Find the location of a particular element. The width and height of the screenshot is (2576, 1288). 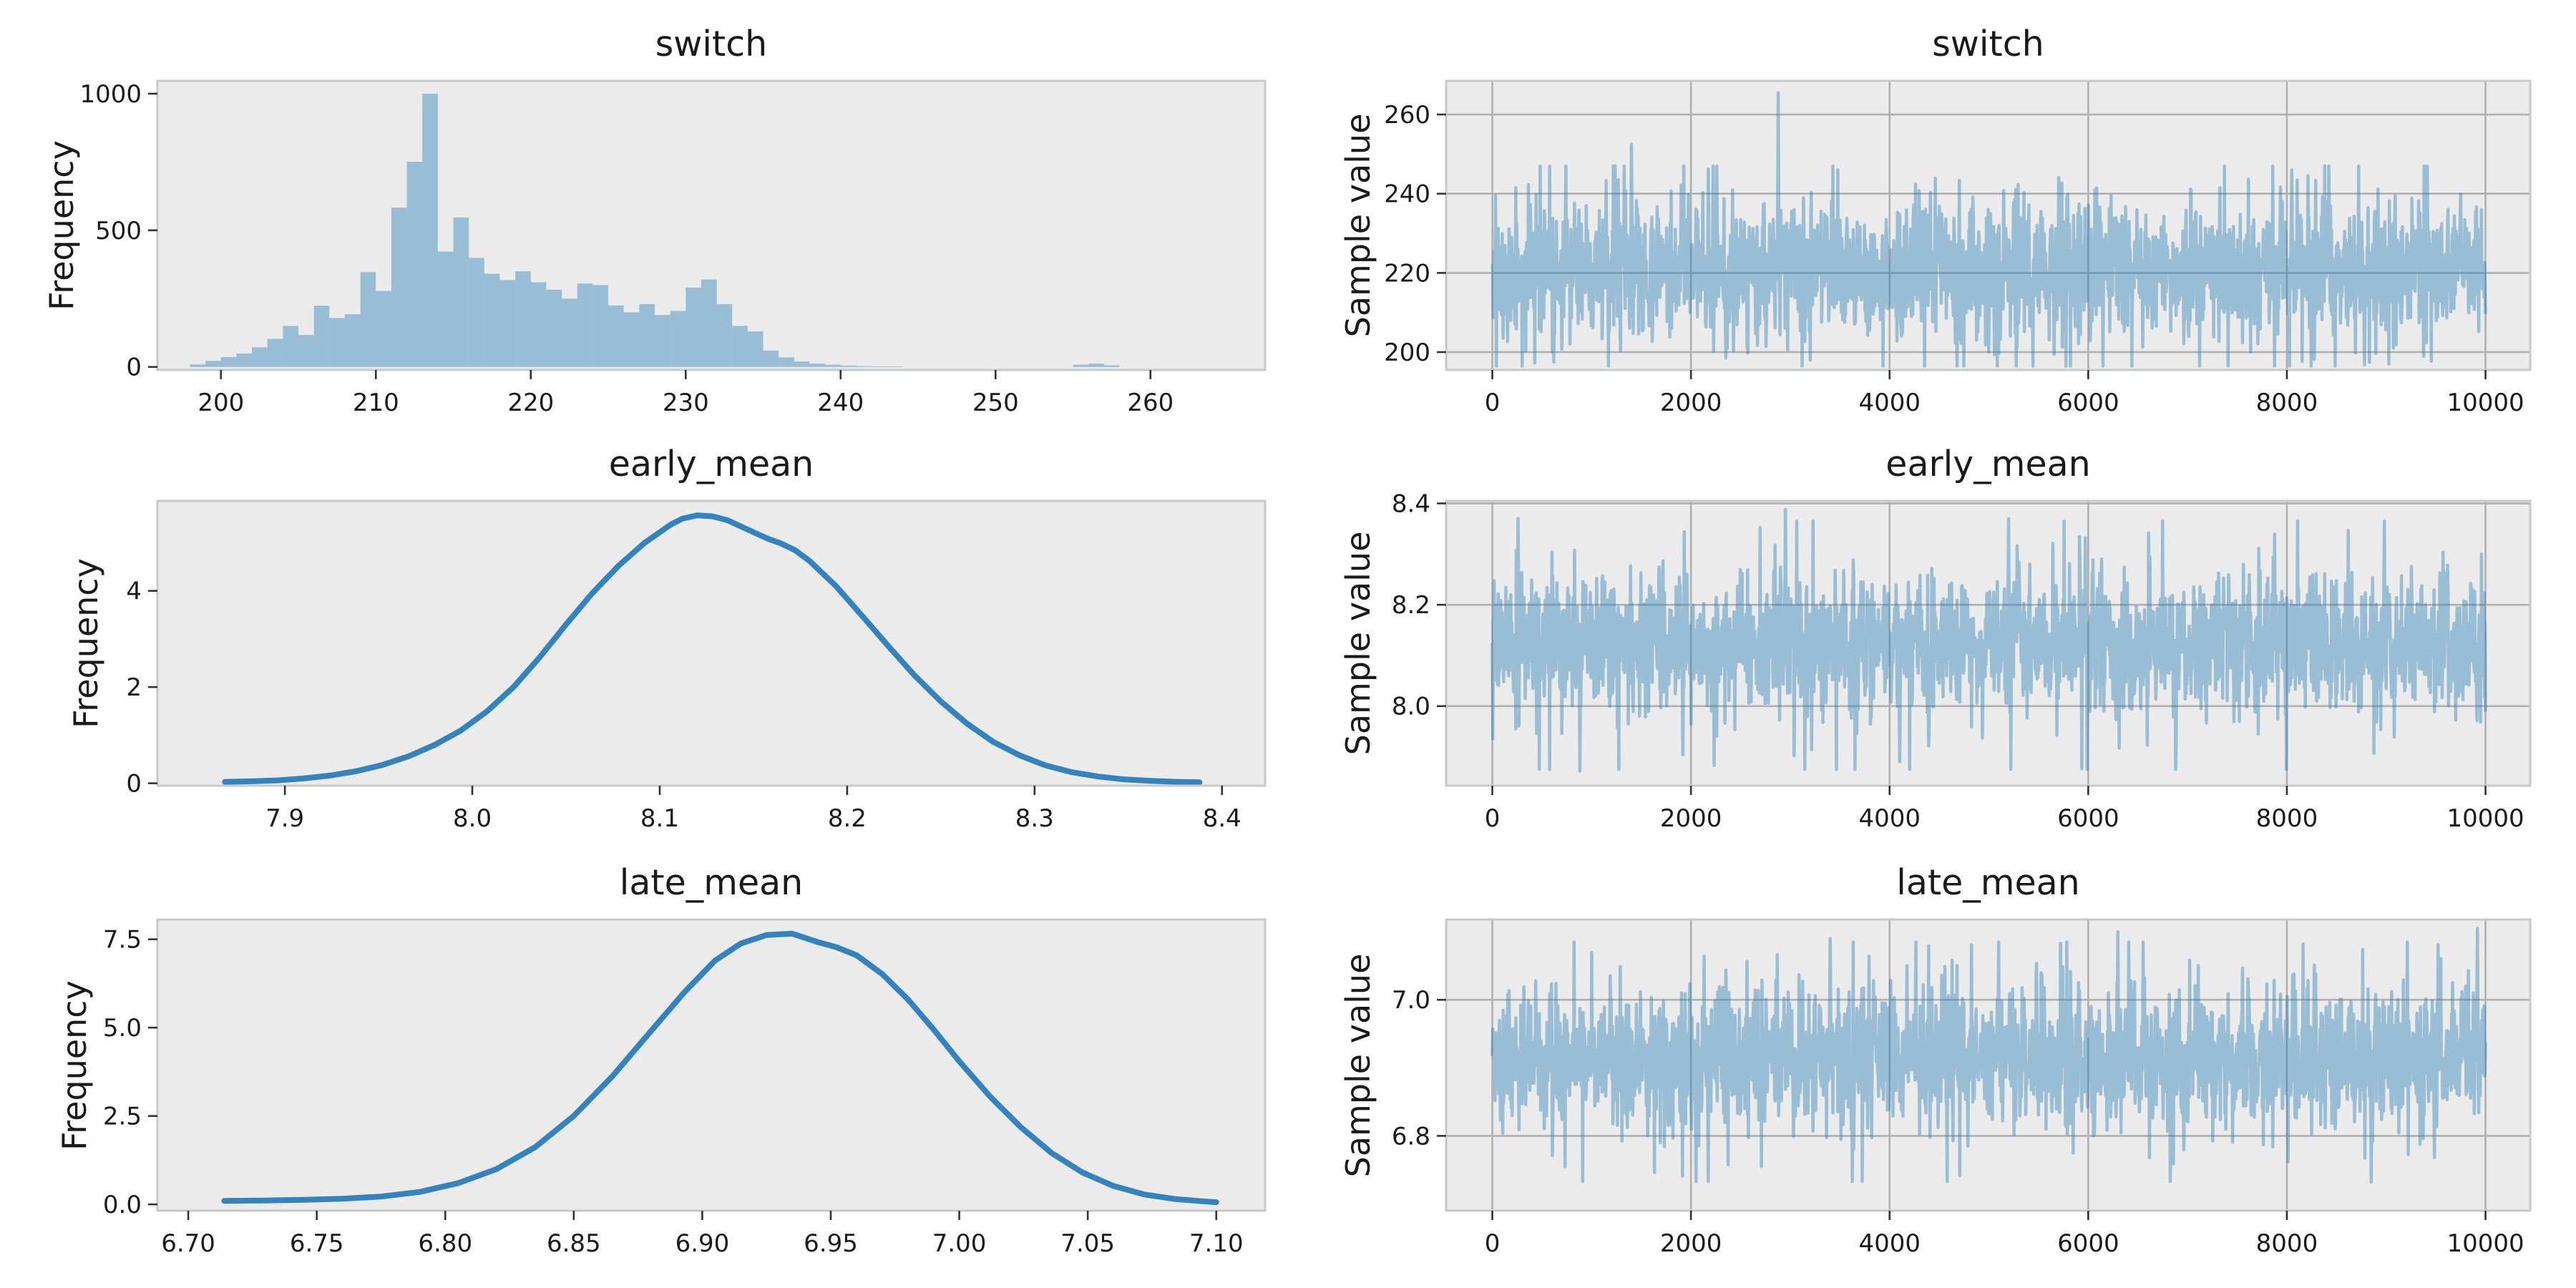

subplot-title-switch-trace: switch is located at coordinates (1988, 44).